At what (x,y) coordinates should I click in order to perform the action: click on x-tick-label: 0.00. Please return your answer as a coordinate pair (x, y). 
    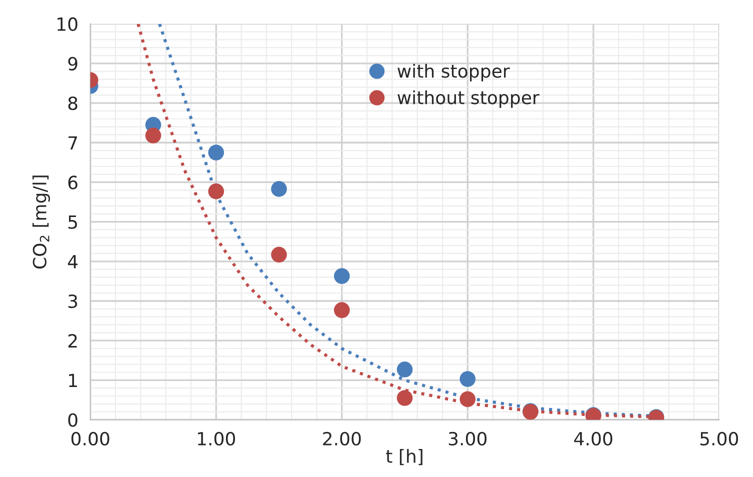
    Looking at the image, I should click on (90, 439).